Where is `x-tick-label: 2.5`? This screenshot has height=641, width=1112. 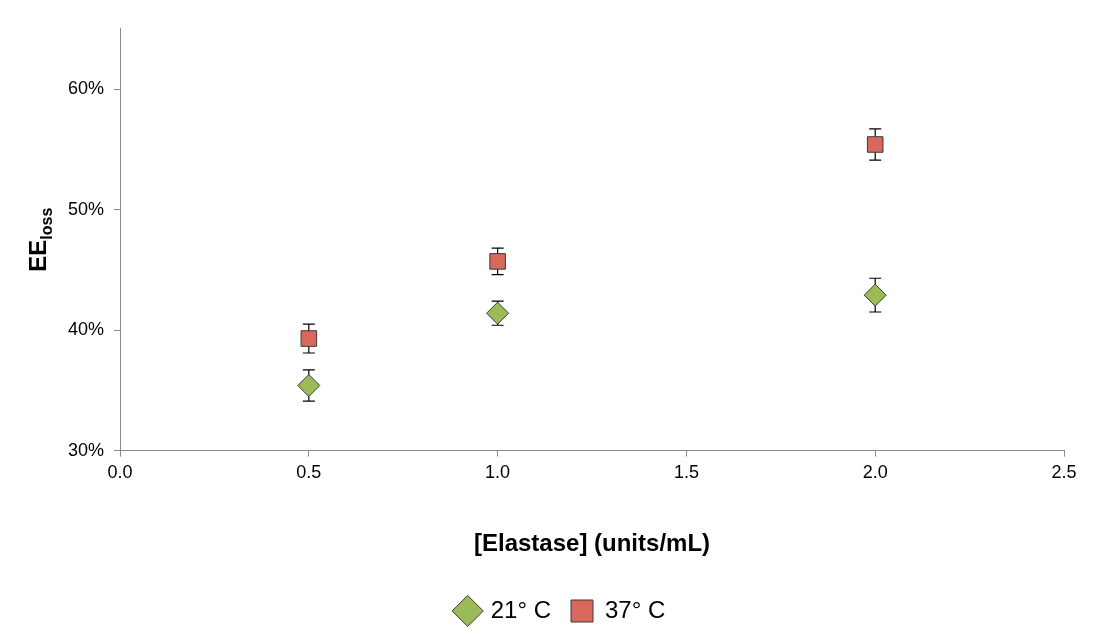
x-tick-label: 2.5 is located at coordinates (1064, 472).